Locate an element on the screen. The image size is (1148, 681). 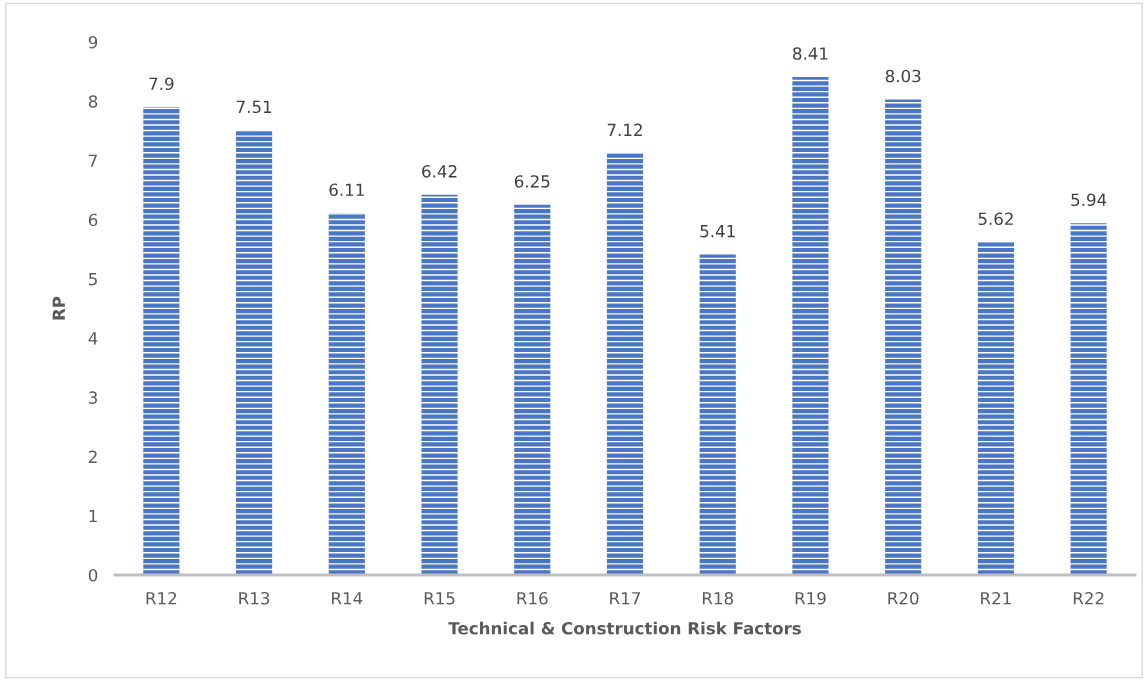
y-tick-label: 6 is located at coordinates (93, 220).